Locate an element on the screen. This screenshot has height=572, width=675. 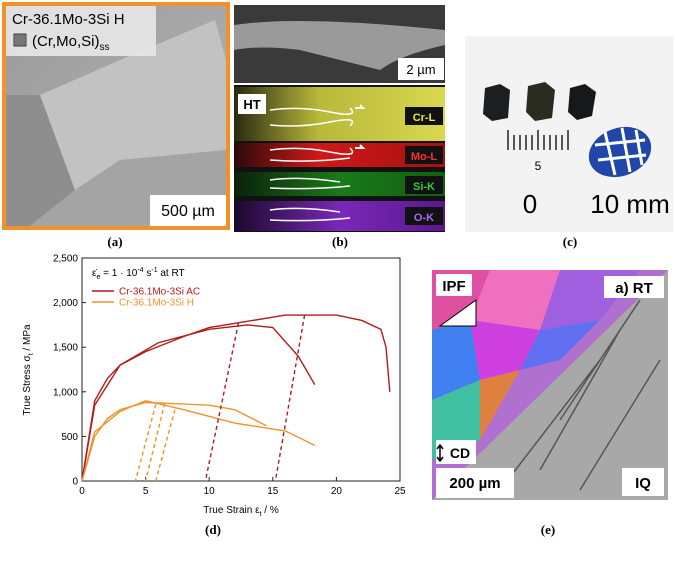
y-tick-label: 2,000 is located at coordinates (65, 303).